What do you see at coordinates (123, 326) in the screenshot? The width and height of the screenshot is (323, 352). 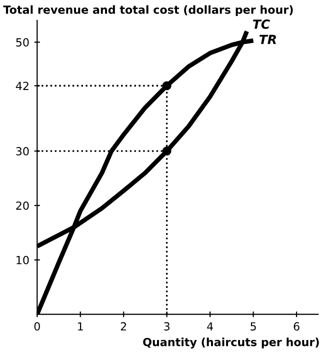 I see `x-tick-label: 2` at bounding box center [123, 326].